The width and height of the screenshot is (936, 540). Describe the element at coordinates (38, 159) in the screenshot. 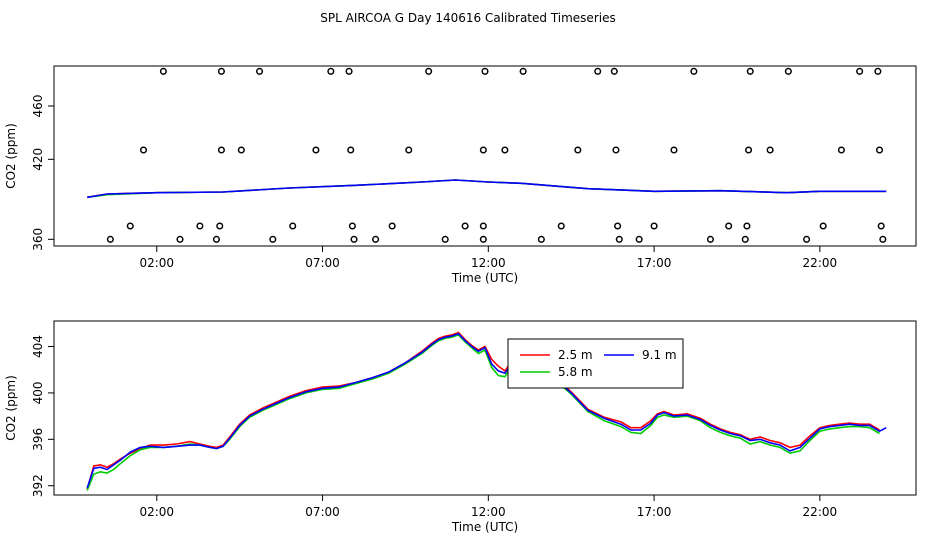

I see `y-tick-label: 420` at that location.